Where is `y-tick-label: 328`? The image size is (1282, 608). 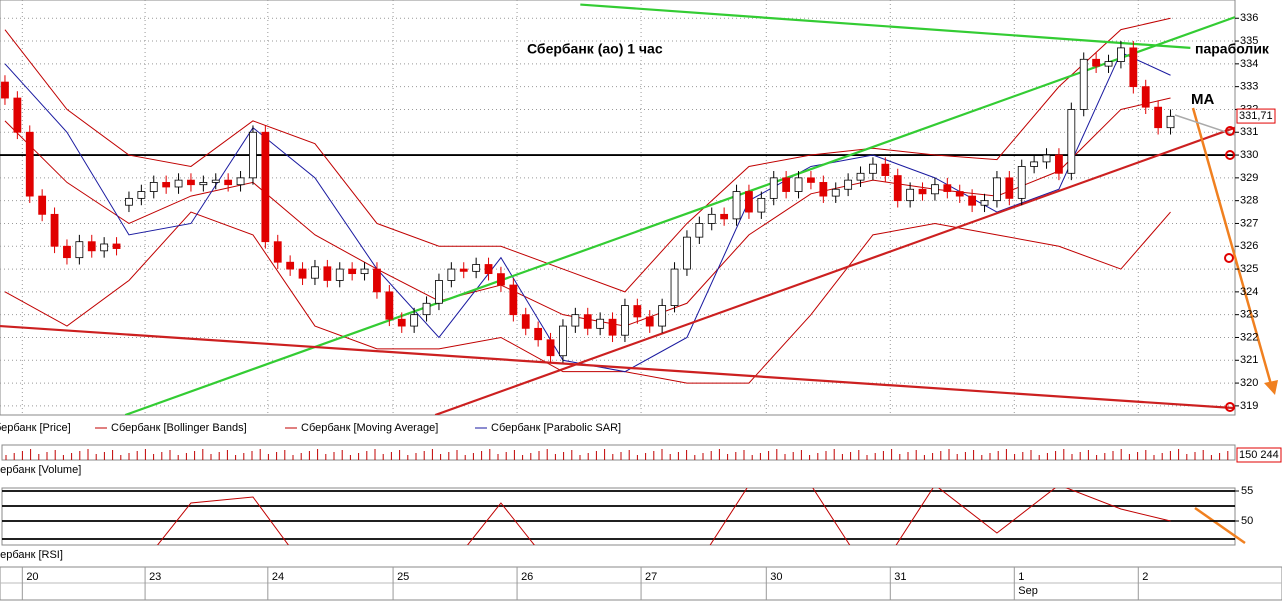
y-tick-label: 328 is located at coordinates (1249, 201).